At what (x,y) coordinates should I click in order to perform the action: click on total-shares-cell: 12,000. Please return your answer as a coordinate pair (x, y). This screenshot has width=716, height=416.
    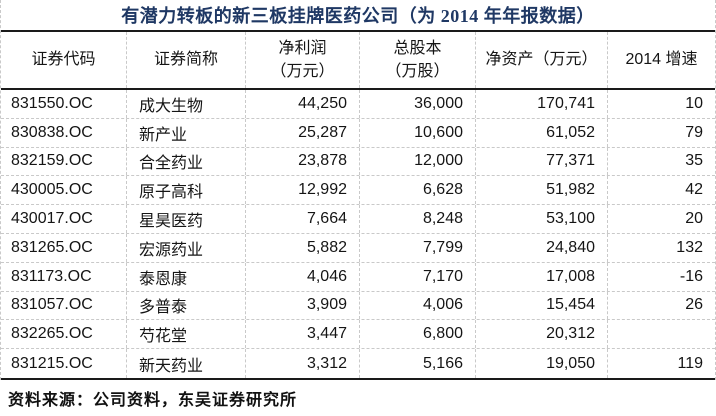
    Looking at the image, I should click on (418, 161).